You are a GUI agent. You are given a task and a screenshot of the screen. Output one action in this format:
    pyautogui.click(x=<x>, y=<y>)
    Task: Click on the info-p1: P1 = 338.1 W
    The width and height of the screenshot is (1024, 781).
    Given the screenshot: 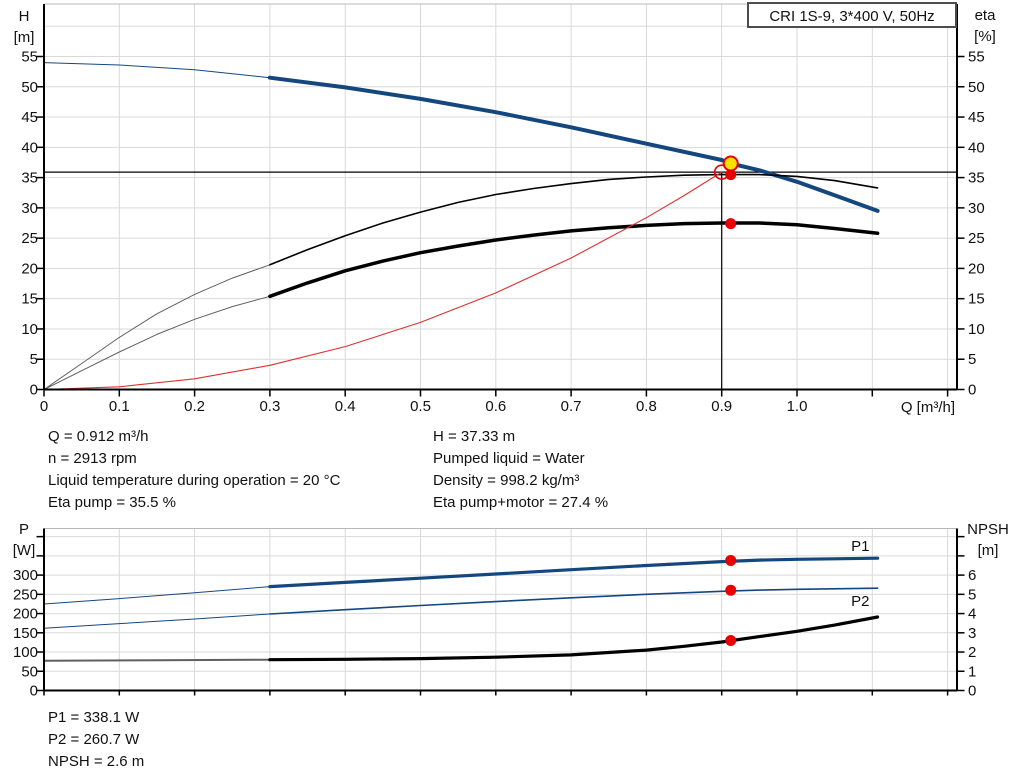 What is the action you would take?
    pyautogui.click(x=94, y=717)
    